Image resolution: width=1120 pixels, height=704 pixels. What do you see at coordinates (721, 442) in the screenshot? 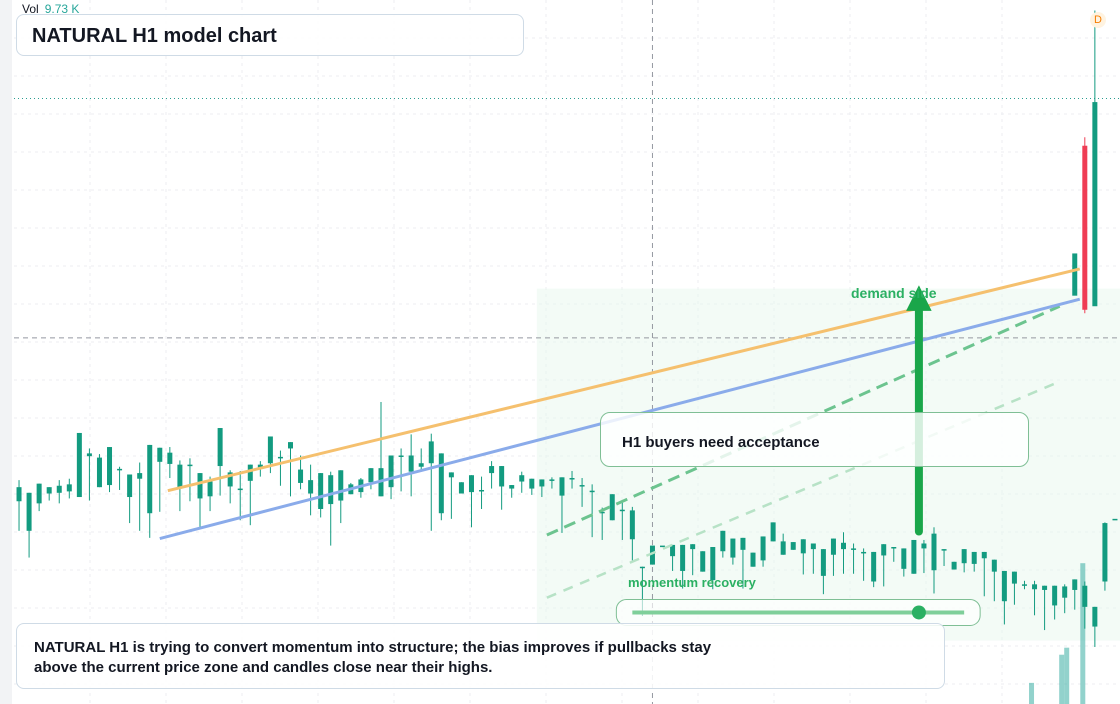
I see `callout-text: H1 buyers need acceptance` at bounding box center [721, 442].